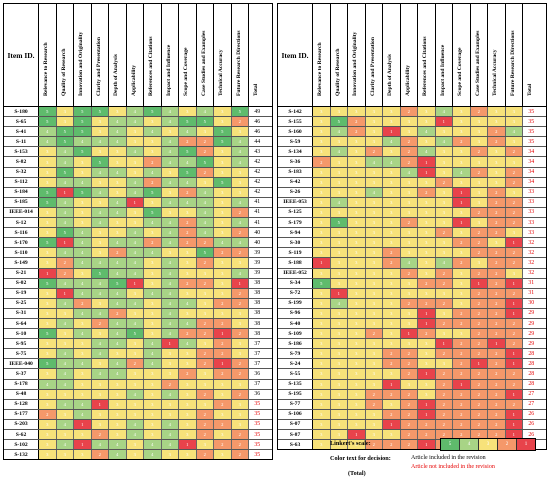 This screenshot has height=502, width=550. Describe the element at coordinates (295, 55) in the screenshot. I see `item-id-header: Item ID.` at that location.